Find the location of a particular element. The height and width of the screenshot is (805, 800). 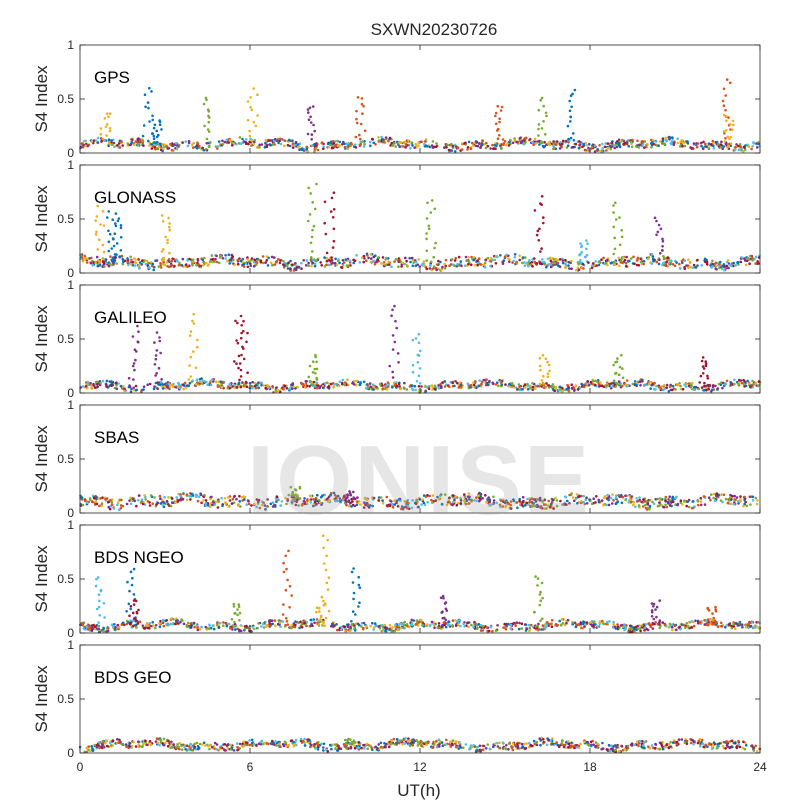

y-axis-label: S4 Index is located at coordinates (41, 339).